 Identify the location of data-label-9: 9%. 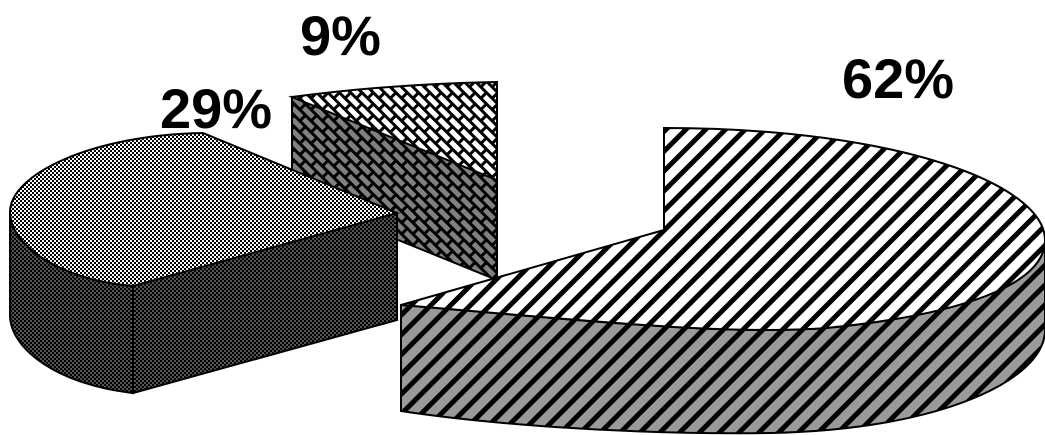
(340, 35).